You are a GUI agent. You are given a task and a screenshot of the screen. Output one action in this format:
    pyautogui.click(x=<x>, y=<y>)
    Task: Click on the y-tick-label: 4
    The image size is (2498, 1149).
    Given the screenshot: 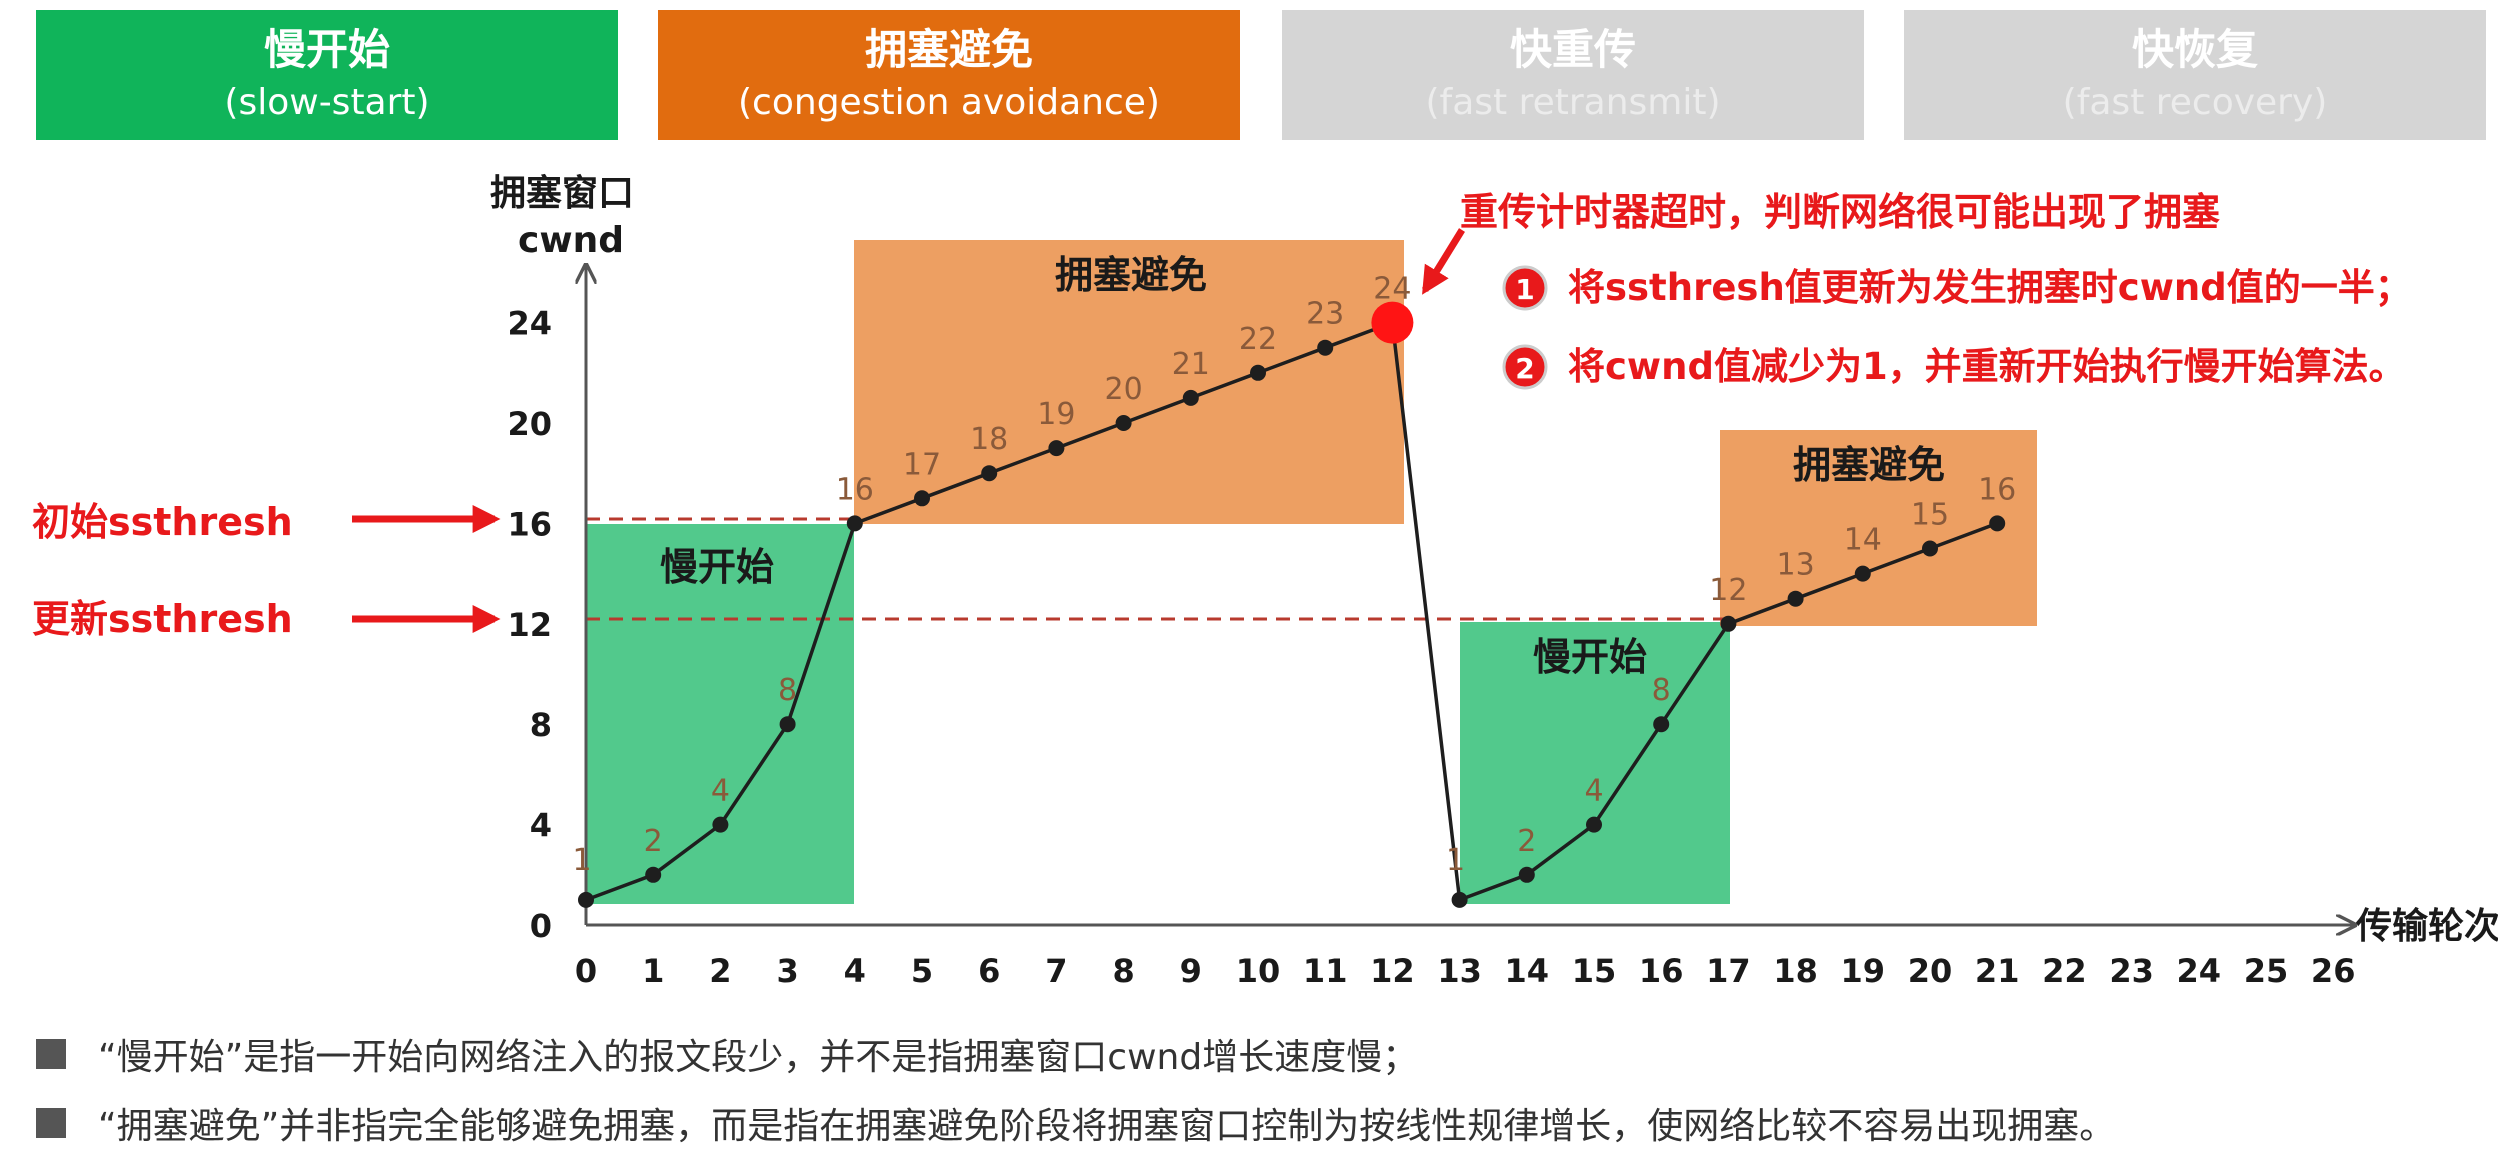 What is the action you would take?
    pyautogui.click(x=541, y=826)
    